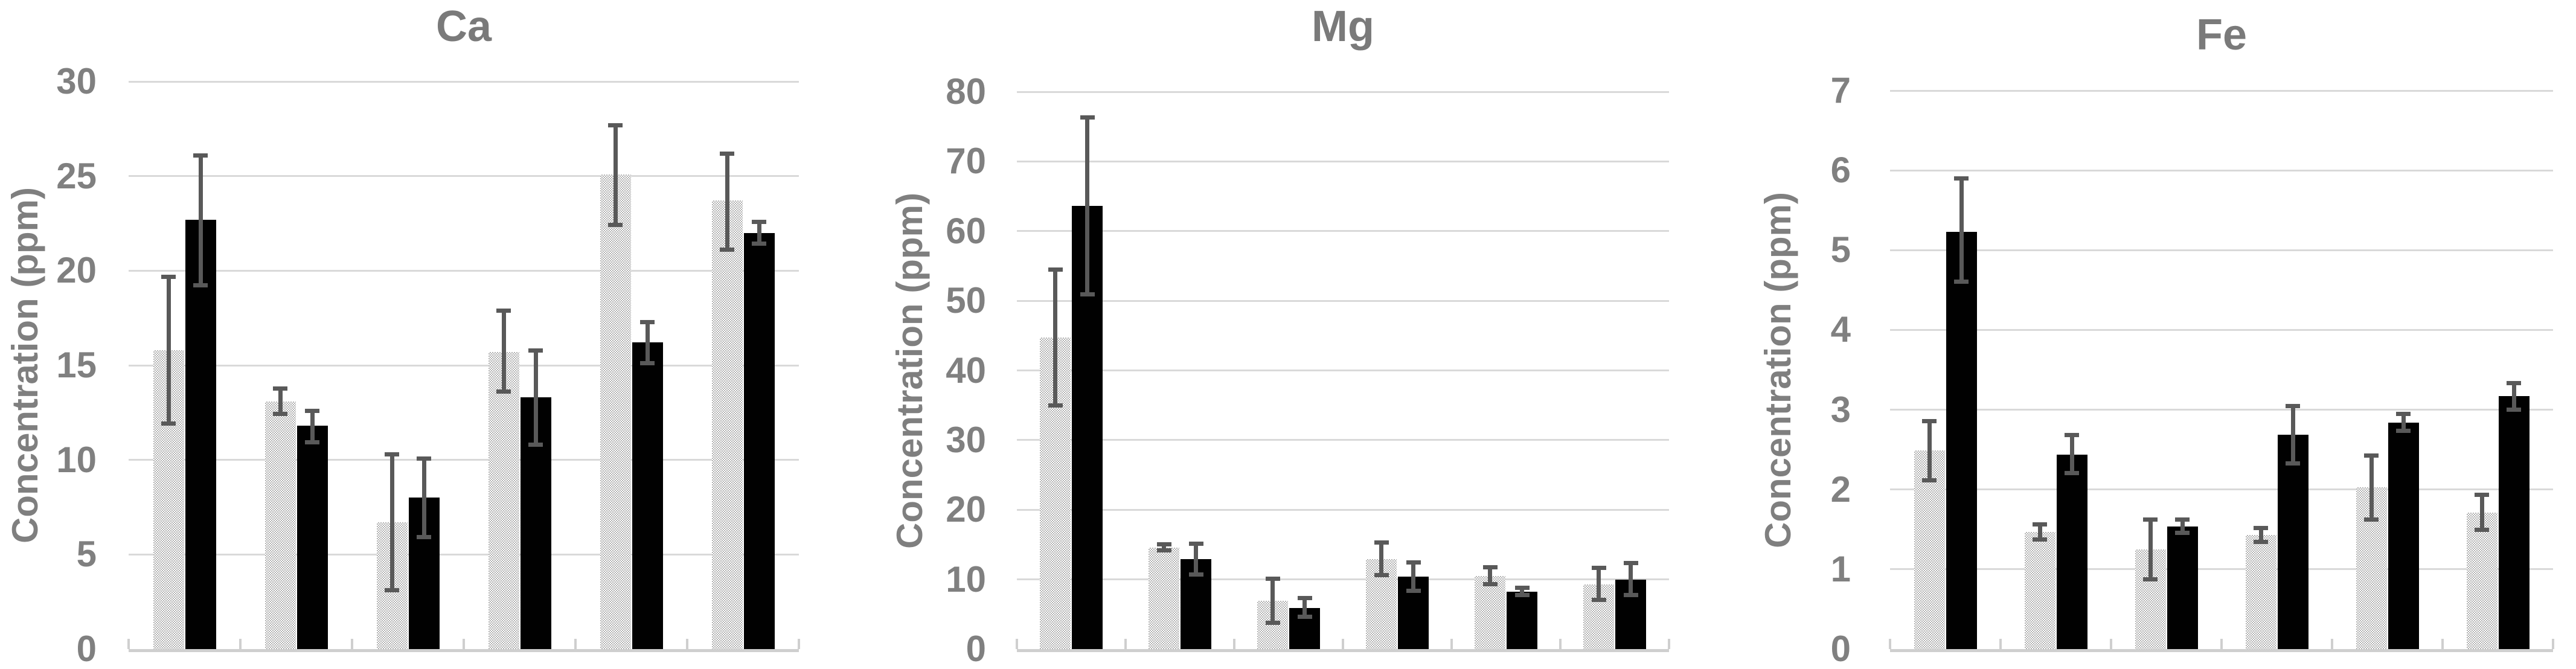  Describe the element at coordinates (76, 175) in the screenshot. I see `y-tick-label: 25` at that location.